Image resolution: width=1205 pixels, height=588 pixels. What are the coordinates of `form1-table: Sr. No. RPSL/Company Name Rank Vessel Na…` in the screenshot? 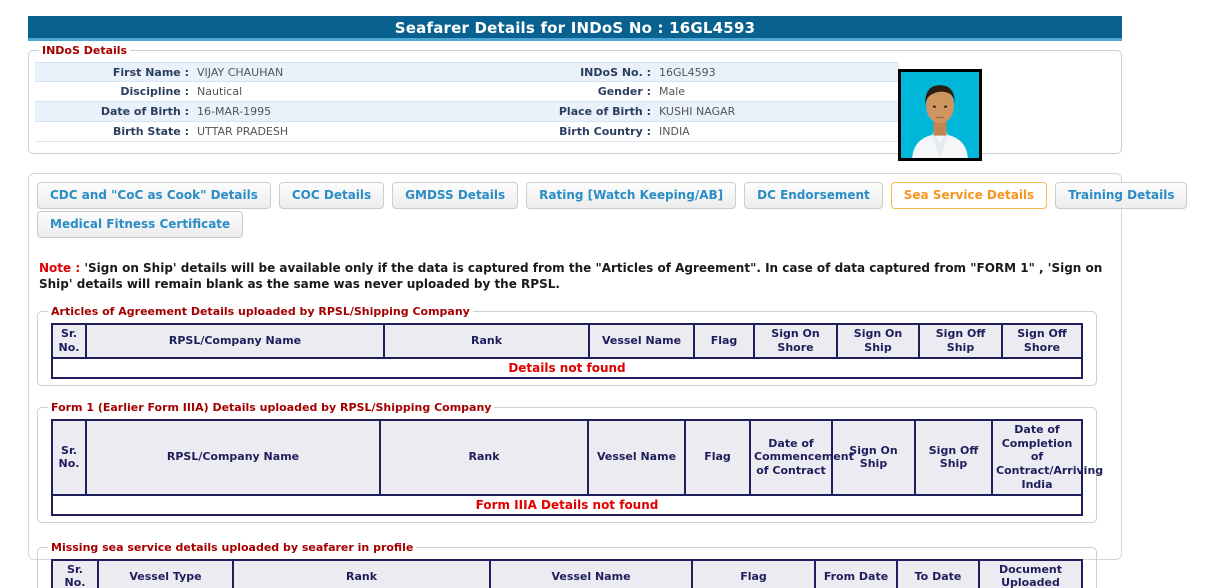 It's located at (577, 467).